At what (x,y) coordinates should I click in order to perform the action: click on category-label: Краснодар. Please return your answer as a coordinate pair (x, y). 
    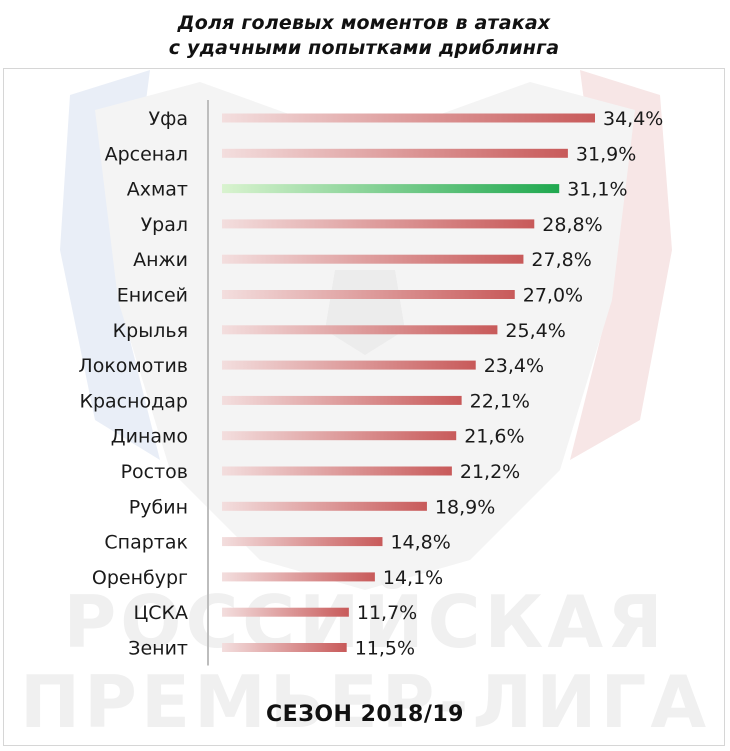
    Looking at the image, I should click on (133, 401).